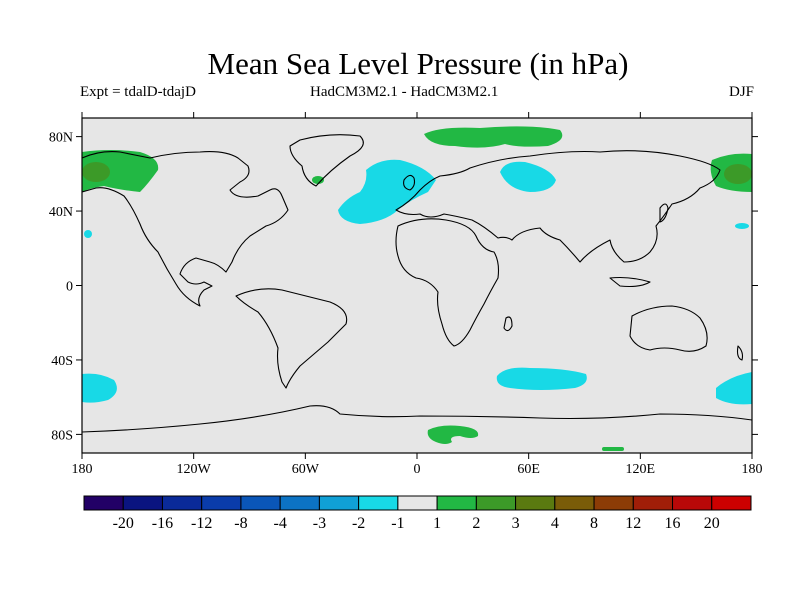 This screenshot has height=600, width=800. I want to click on colorbar-label: 12, so click(633, 523).